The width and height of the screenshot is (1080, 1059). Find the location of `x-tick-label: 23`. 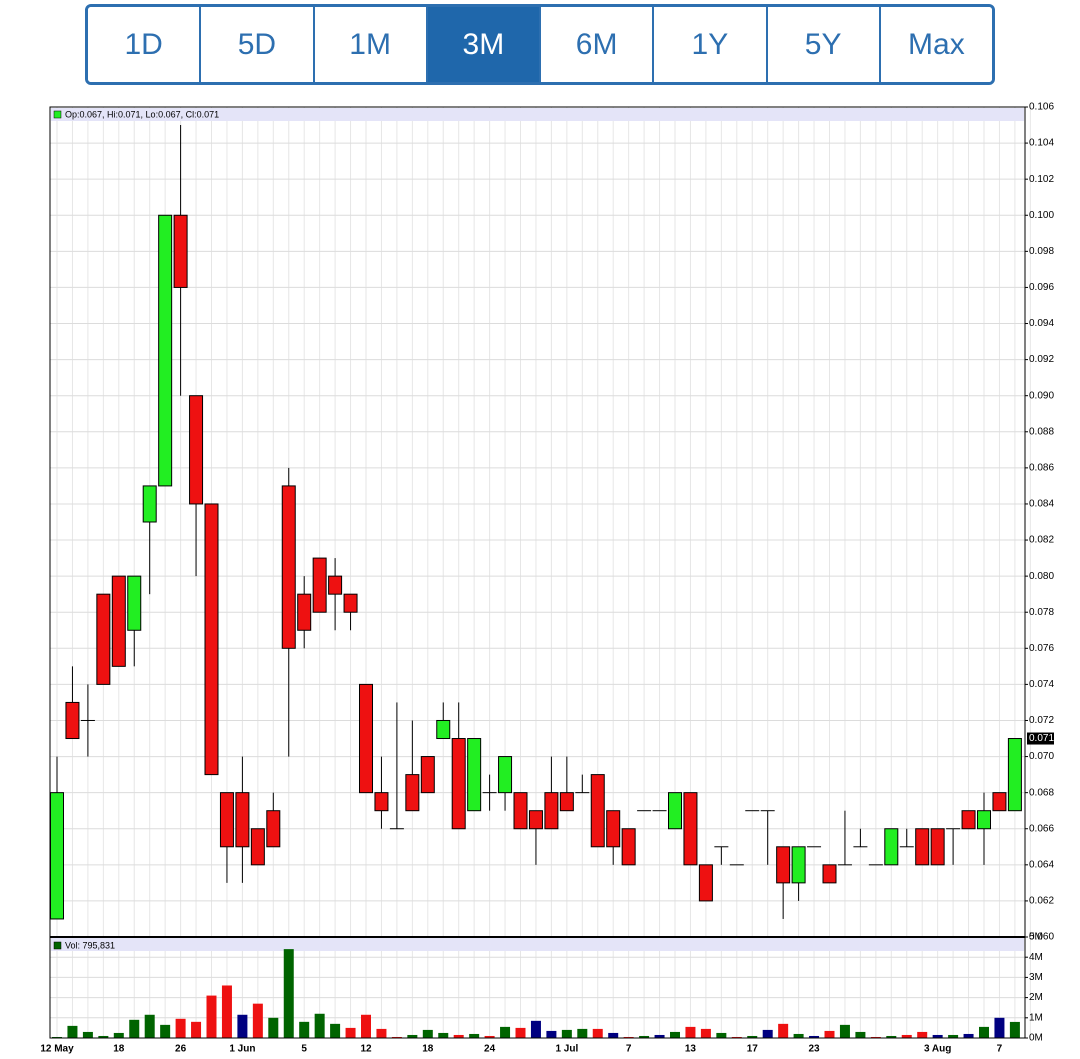

x-tick-label: 23 is located at coordinates (814, 1049).